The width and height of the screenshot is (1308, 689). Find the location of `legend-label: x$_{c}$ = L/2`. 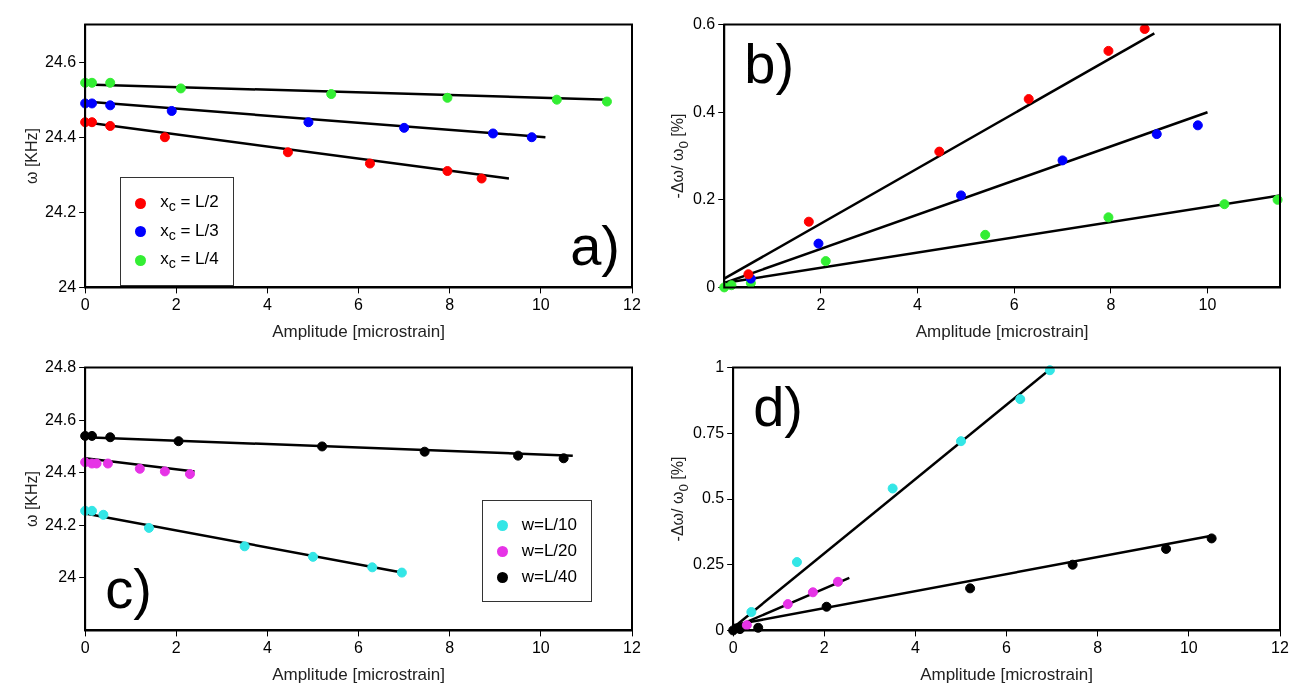

legend-label: x$_{c}$ = L/2 is located at coordinates (189, 203).